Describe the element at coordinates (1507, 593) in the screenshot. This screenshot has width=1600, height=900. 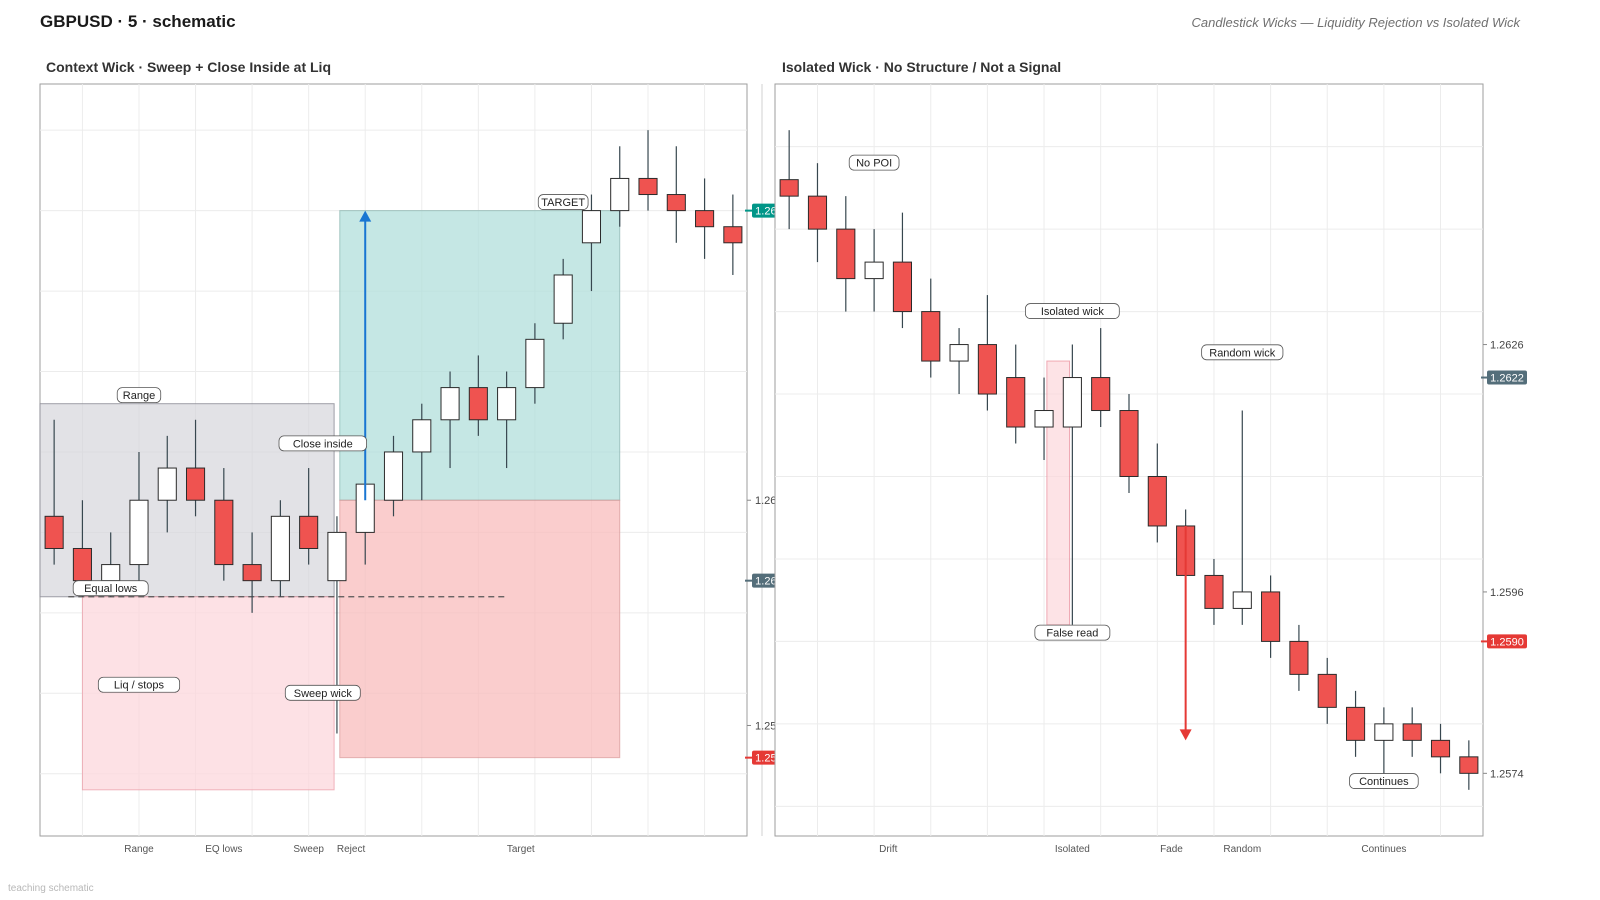
I see `right-y-tick-label: 1.2596` at that location.